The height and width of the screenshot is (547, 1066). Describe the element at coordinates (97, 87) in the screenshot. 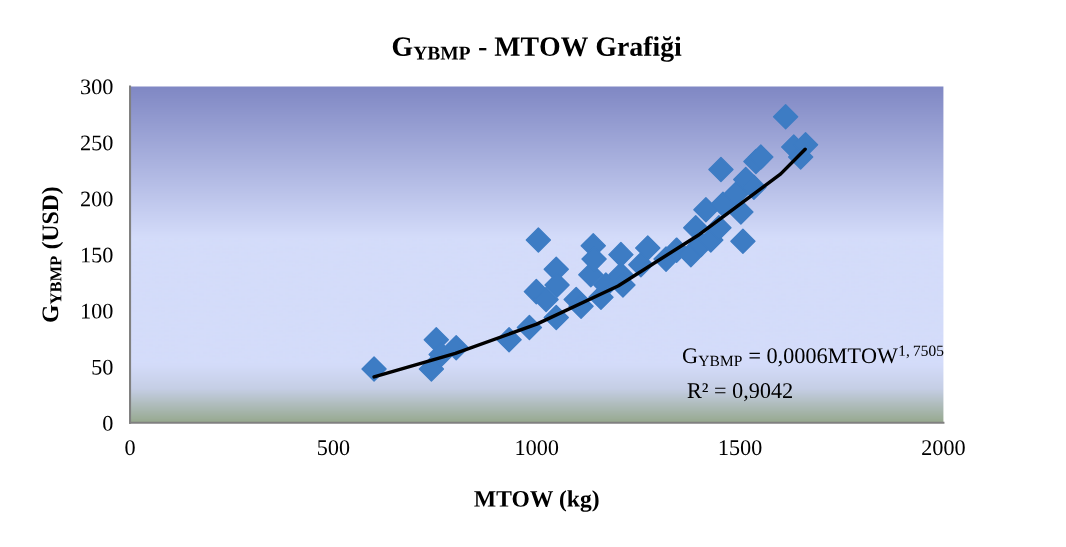

I see `y-tick-label: 300` at that location.